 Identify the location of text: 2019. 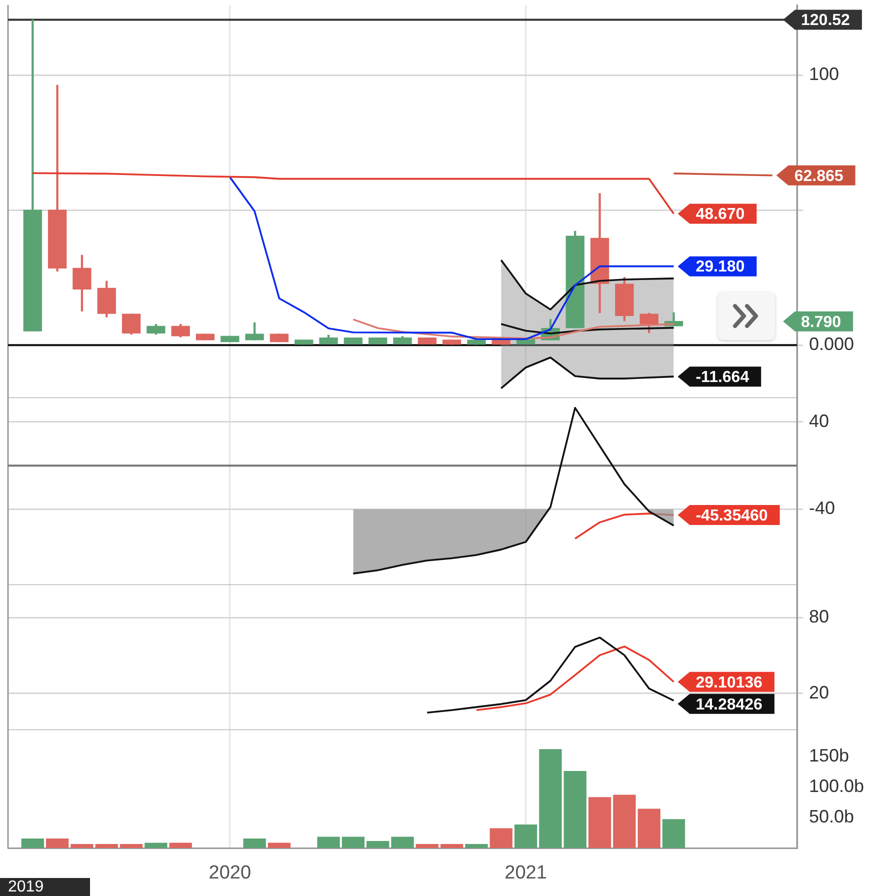
(26, 887).